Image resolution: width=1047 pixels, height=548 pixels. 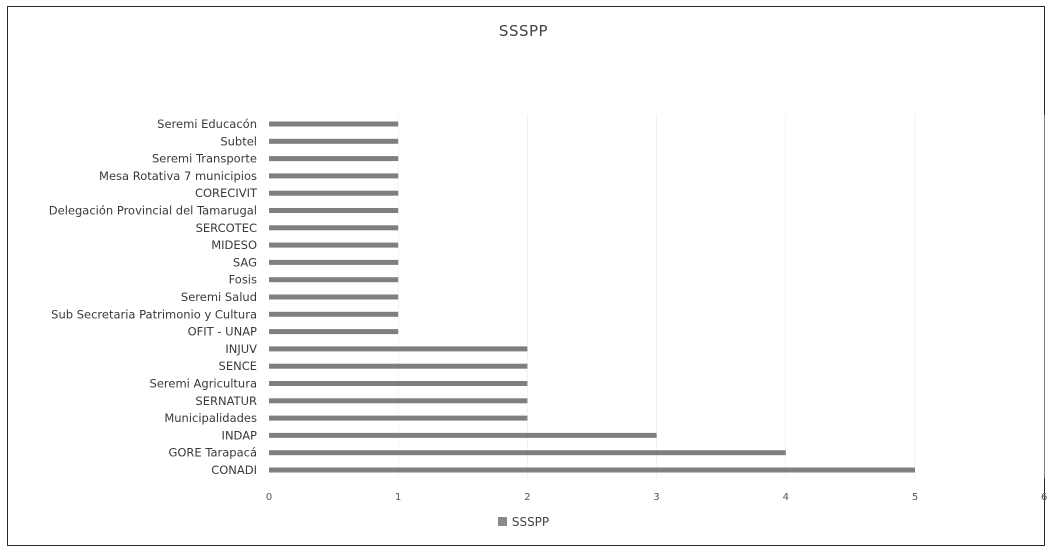 What do you see at coordinates (238, 141) in the screenshot?
I see `category-label: Subtel` at bounding box center [238, 141].